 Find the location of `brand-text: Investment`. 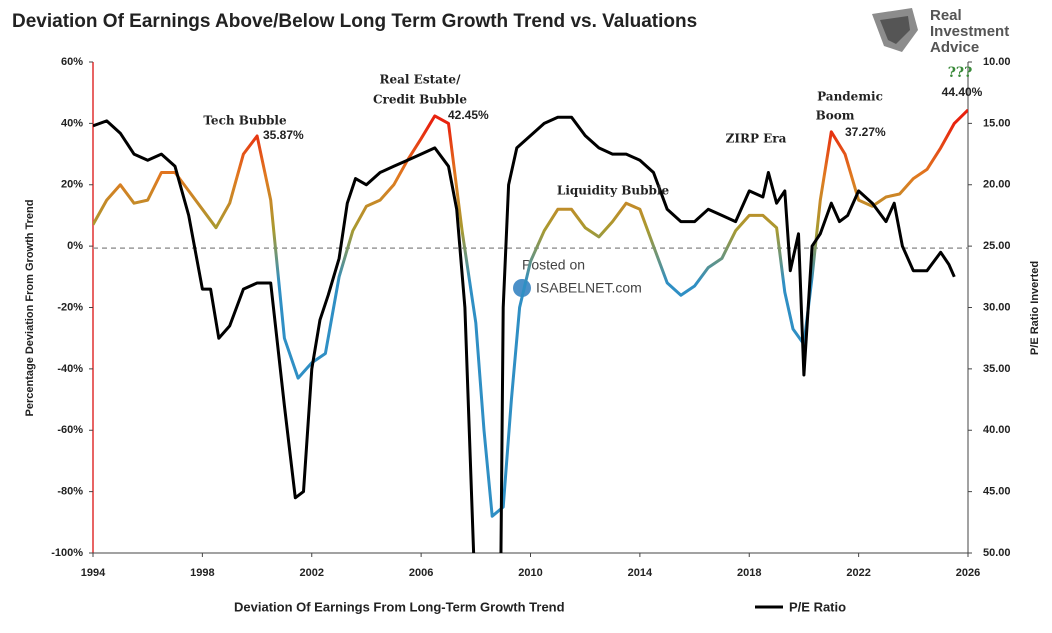

brand-text: Investment is located at coordinates (969, 31).